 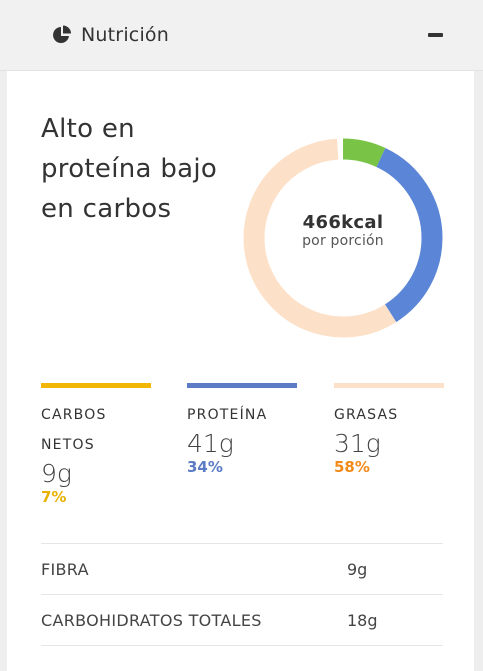 What do you see at coordinates (242, 645) in the screenshot?
I see `divider` at bounding box center [242, 645].